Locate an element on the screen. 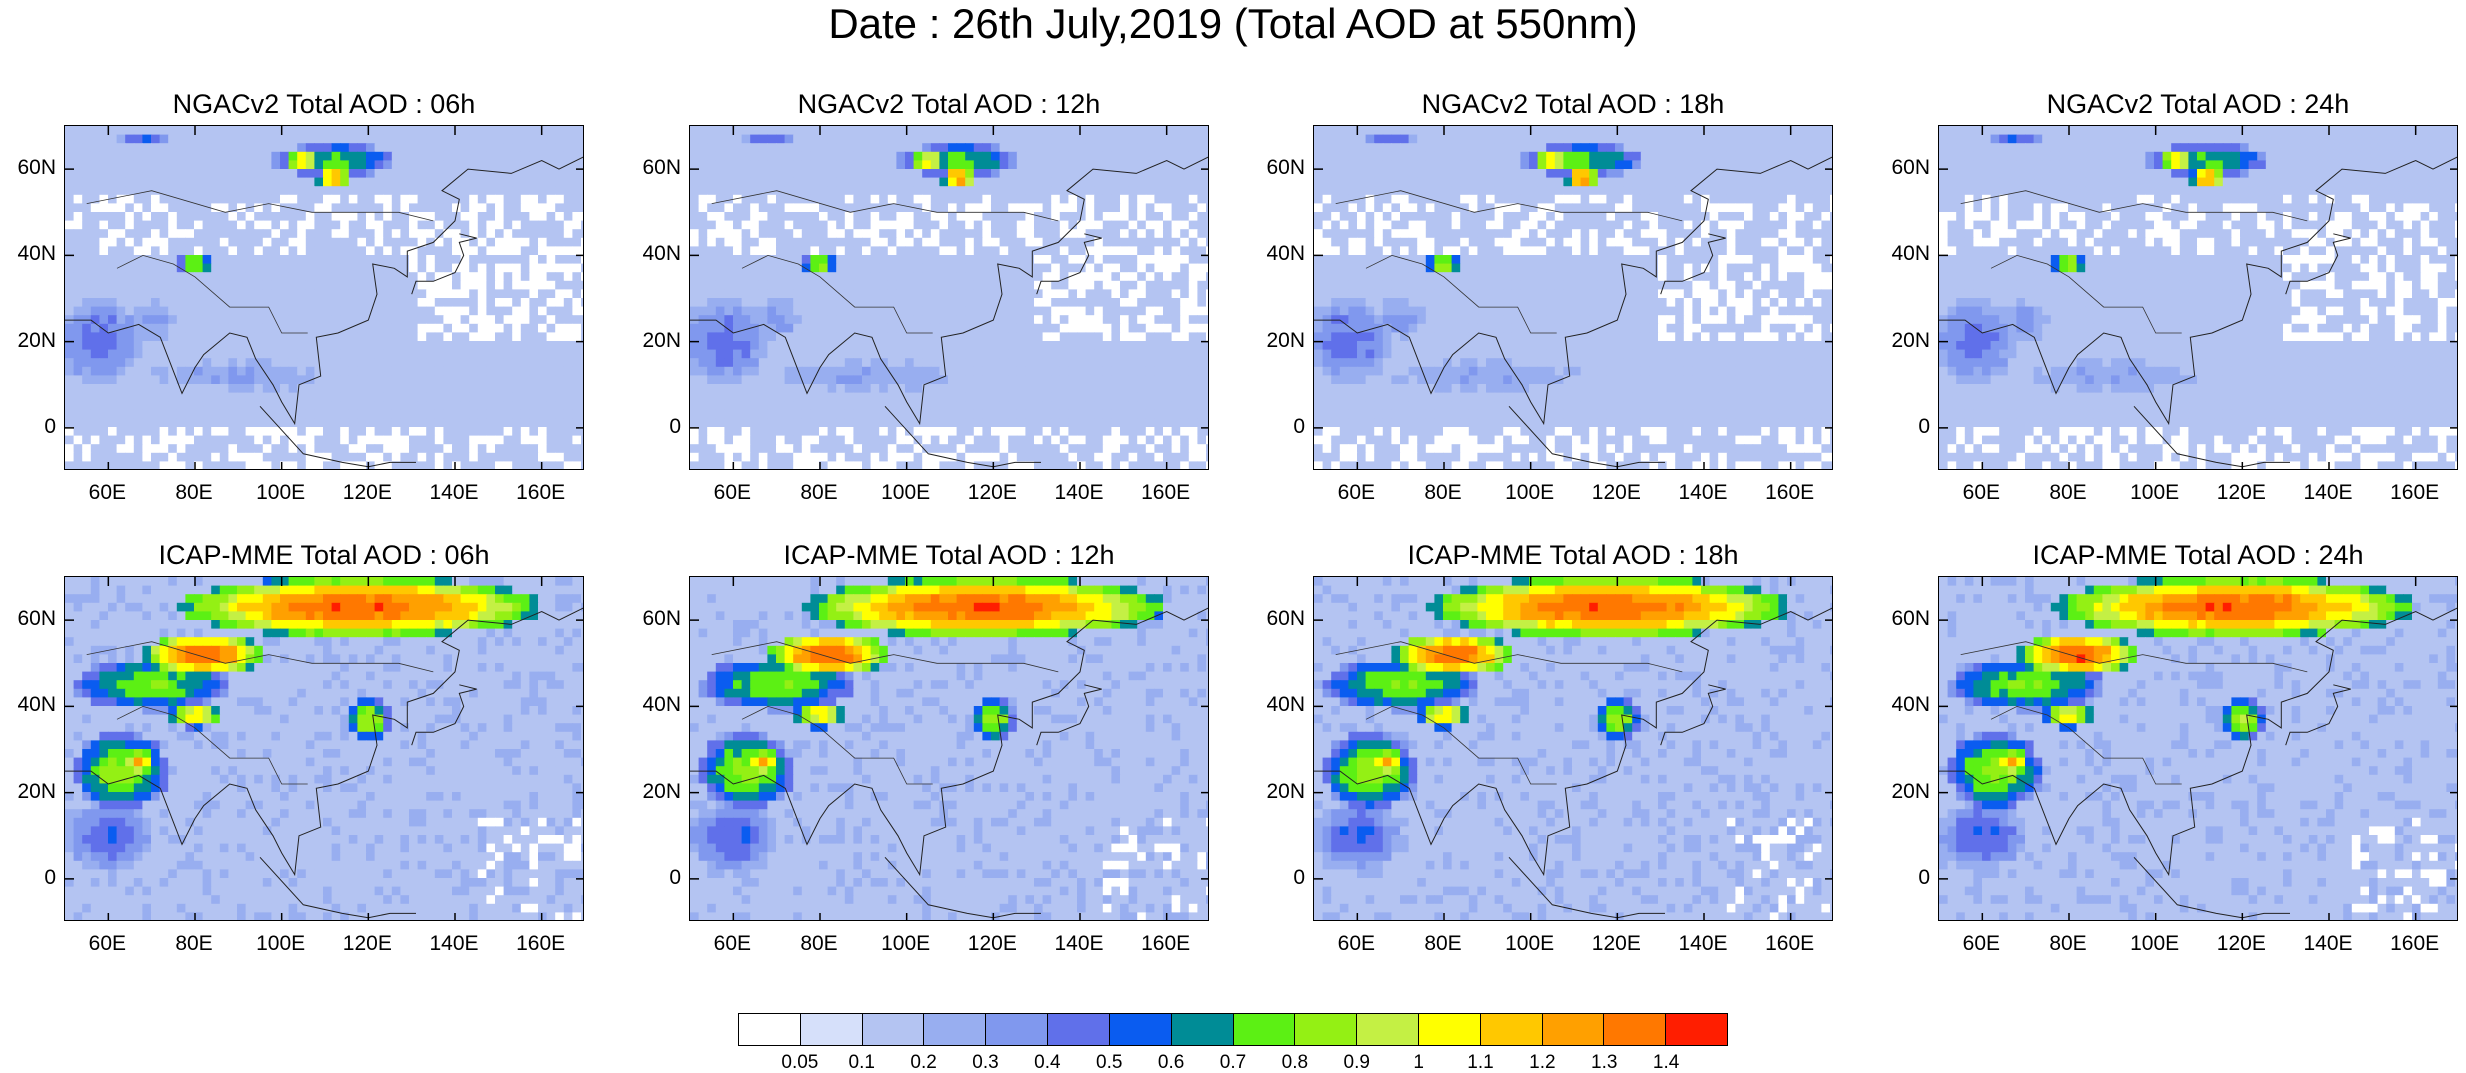 The image size is (2466, 1073). colorbar-label: 0.6 is located at coordinates (1171, 1063).